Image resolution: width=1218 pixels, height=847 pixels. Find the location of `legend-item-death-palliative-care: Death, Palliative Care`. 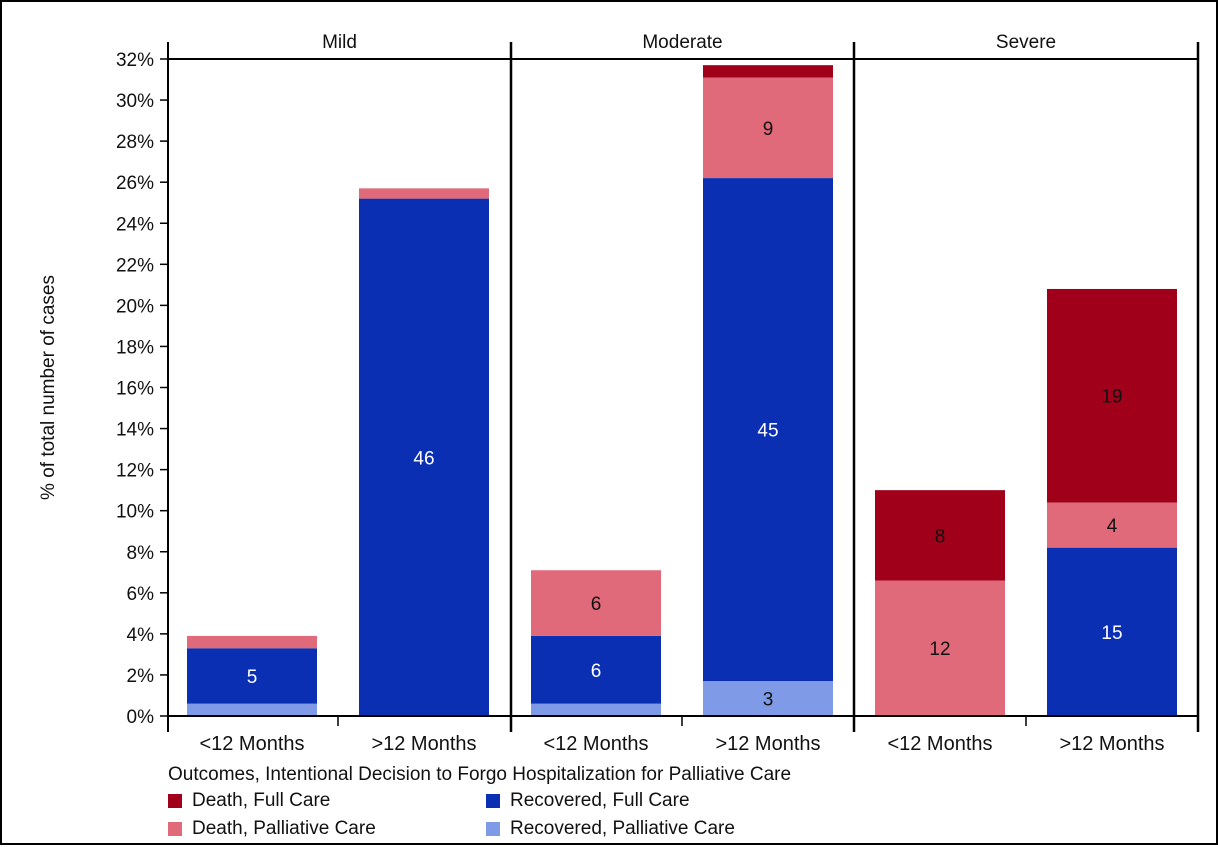

legend-item-death-palliative-care: Death, Palliative Care is located at coordinates (272, 829).